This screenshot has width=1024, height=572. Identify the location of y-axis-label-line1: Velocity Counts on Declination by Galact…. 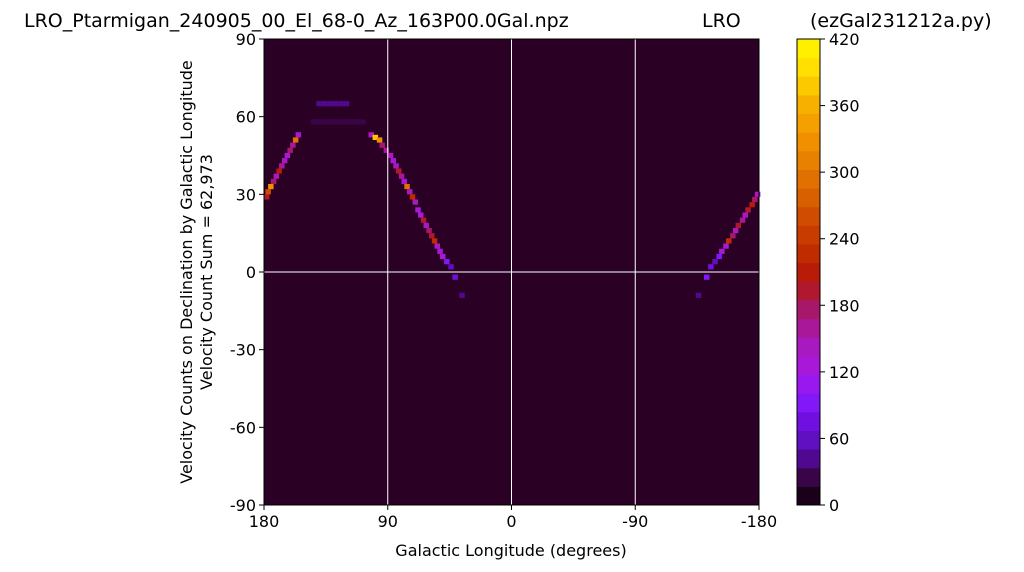
(186, 271).